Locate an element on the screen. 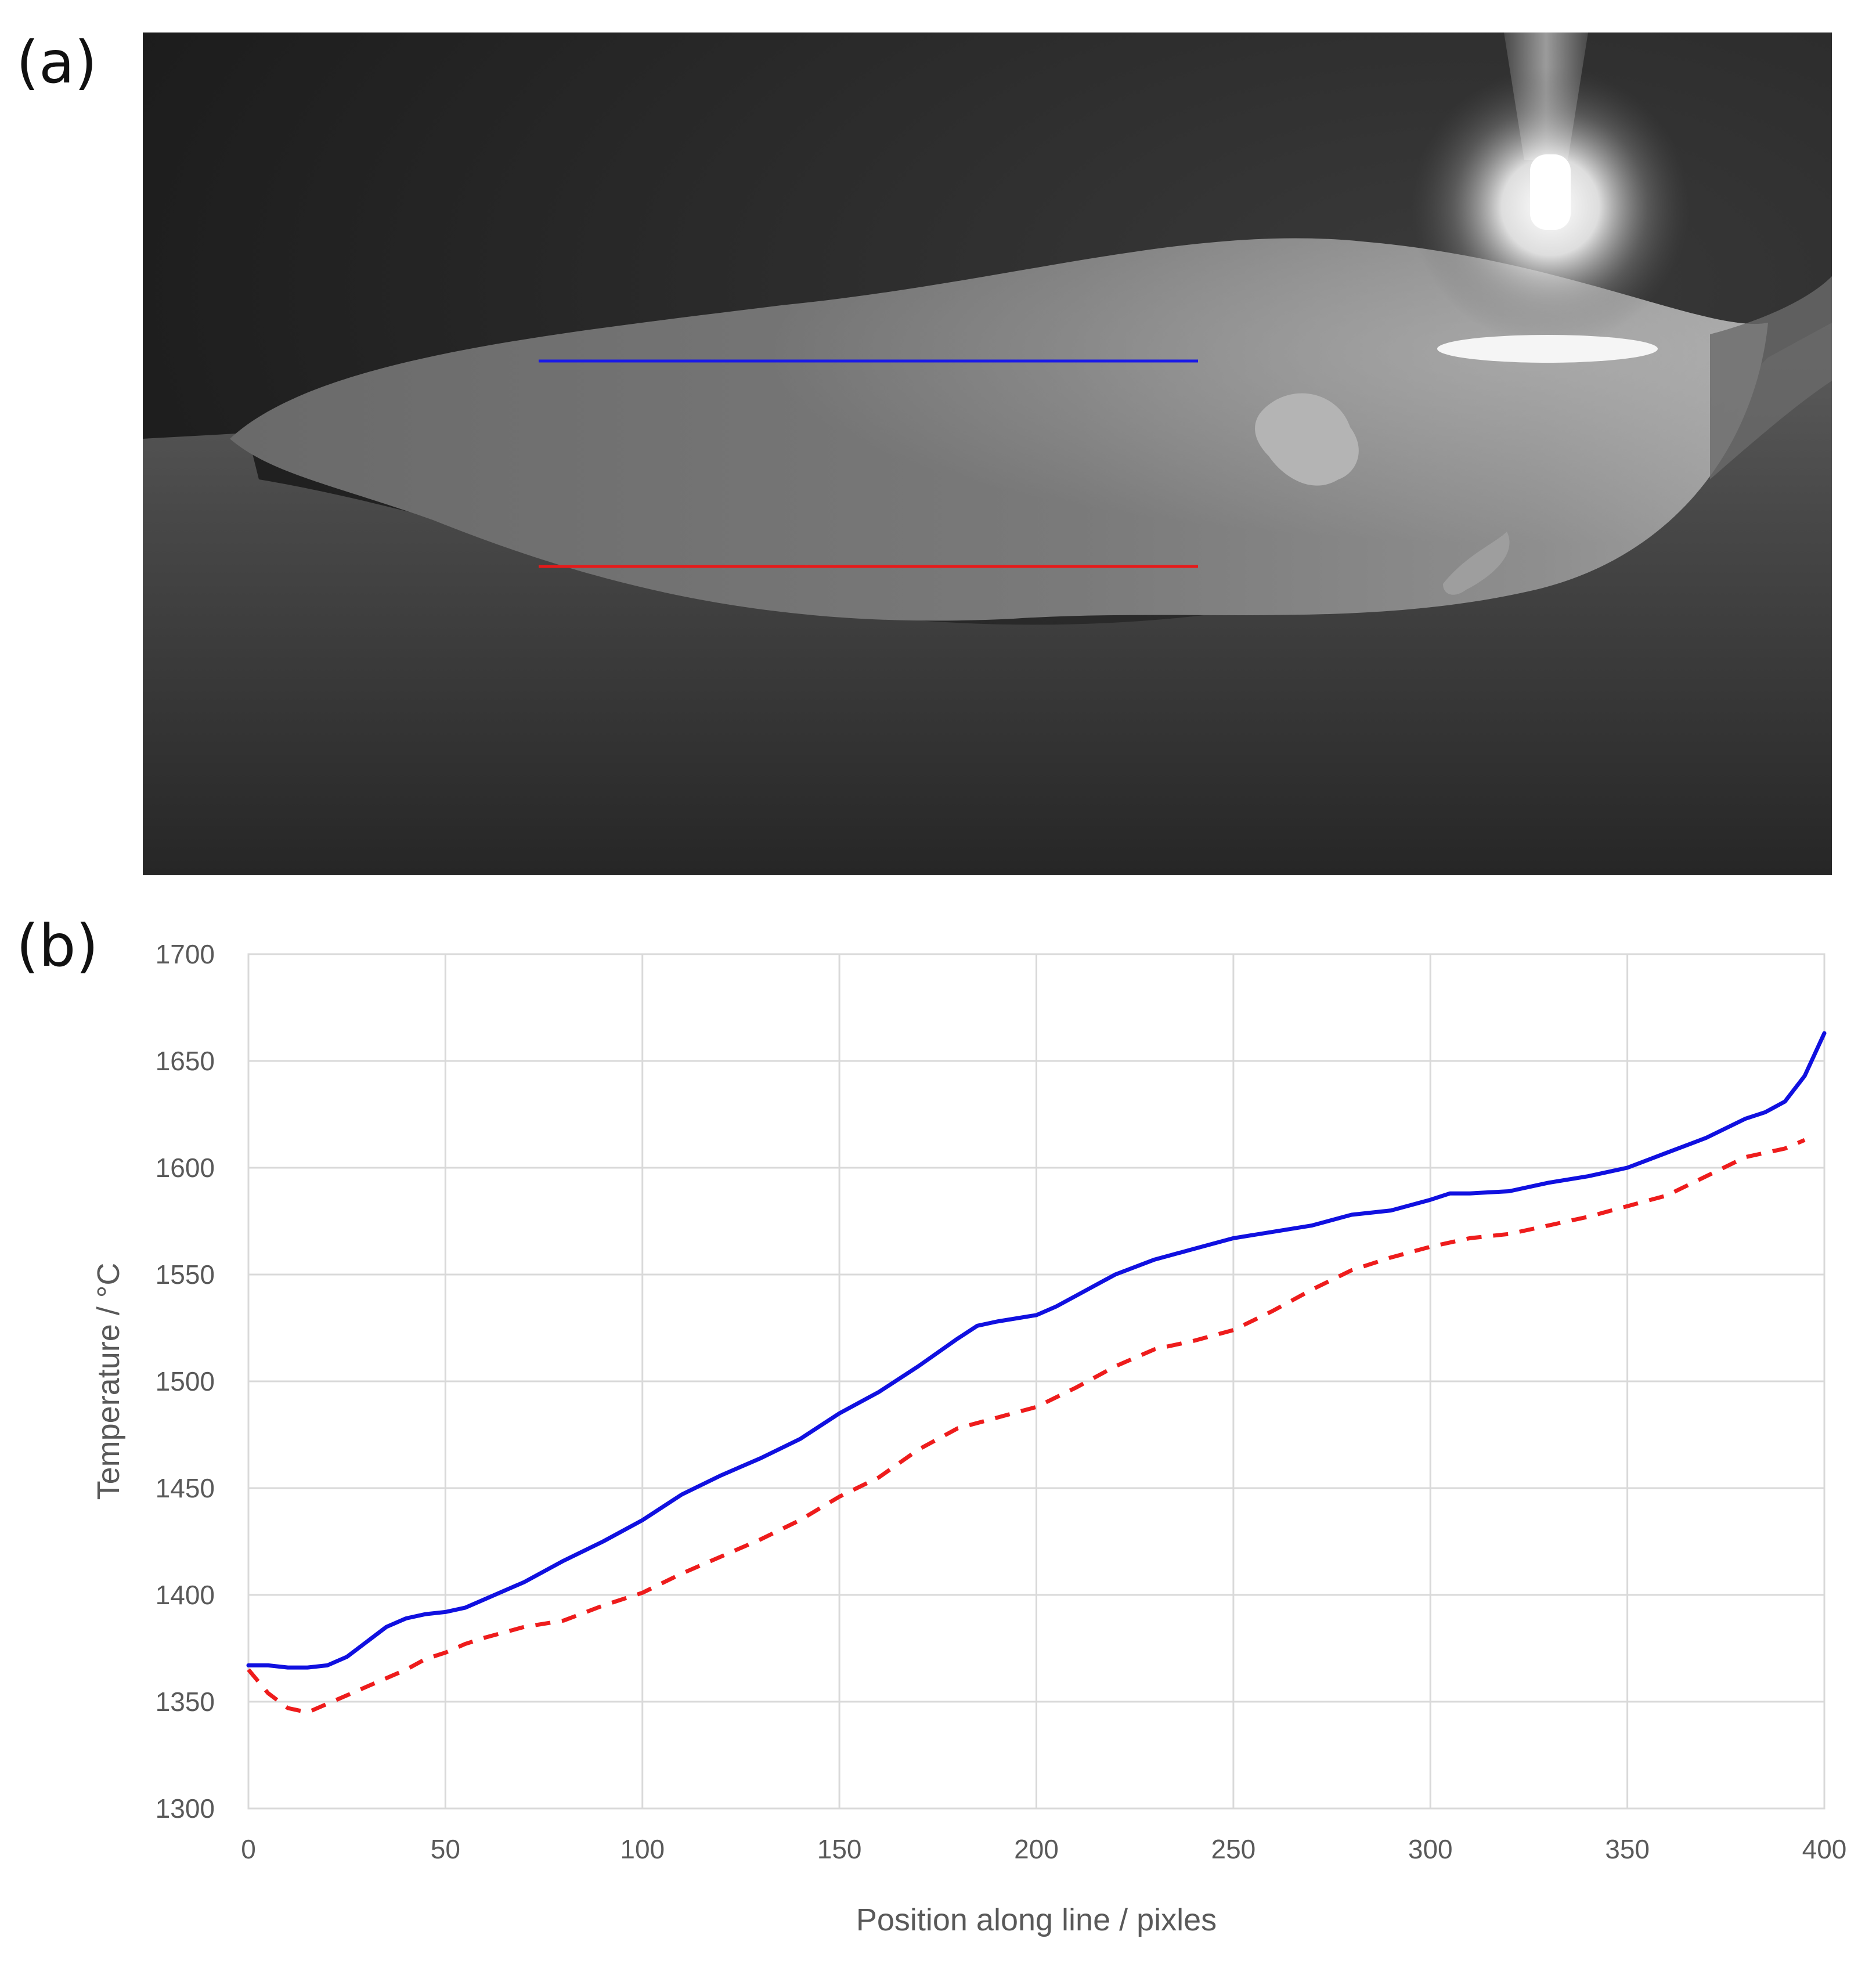  y-tick-label: 1550 is located at coordinates (185, 1274).